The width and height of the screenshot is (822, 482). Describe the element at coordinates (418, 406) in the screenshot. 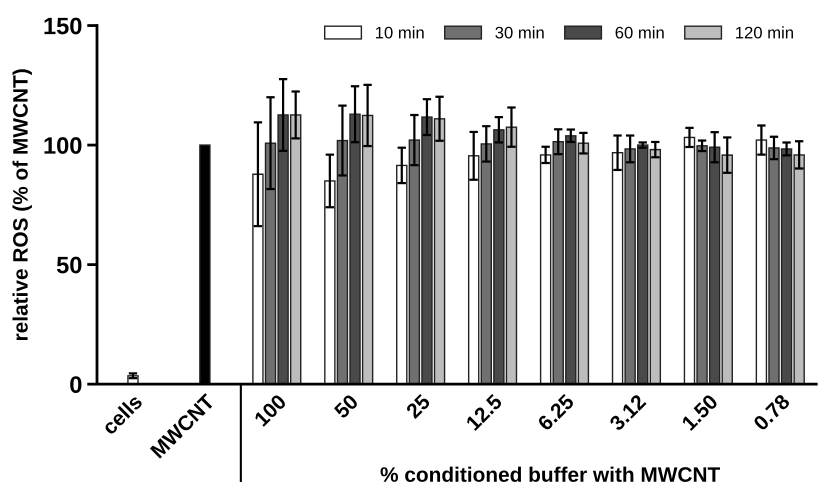

I see `x-tick-label: 25` at that location.